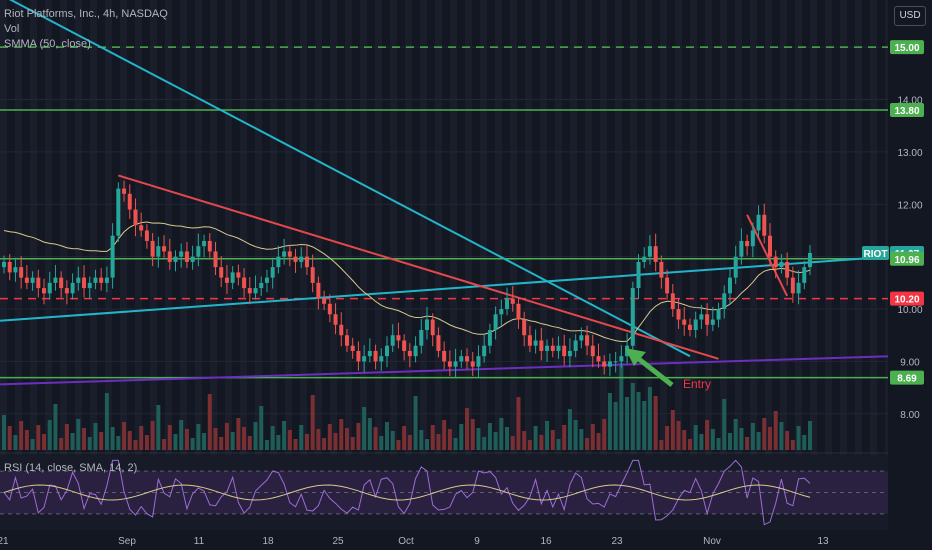 The height and width of the screenshot is (550, 932). I want to click on rsi-label: RSI (14, close, SMA, 14, 2), so click(71, 468).